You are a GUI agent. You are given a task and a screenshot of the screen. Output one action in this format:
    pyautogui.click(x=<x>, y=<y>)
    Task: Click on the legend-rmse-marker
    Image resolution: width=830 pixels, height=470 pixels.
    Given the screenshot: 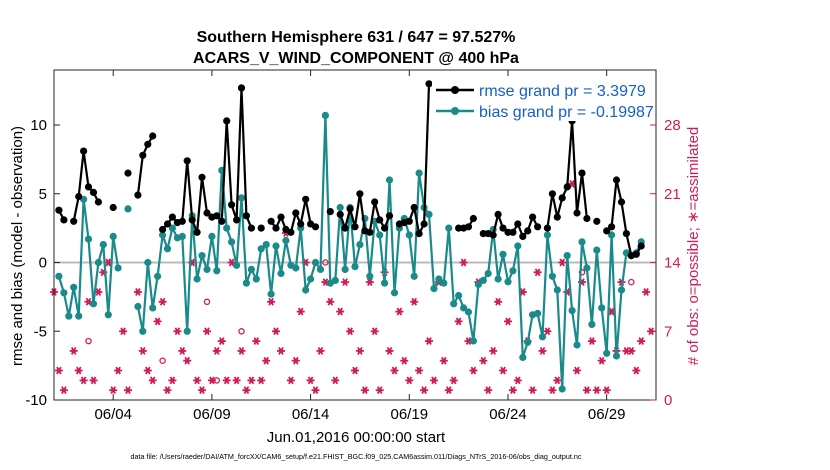 What is the action you would take?
    pyautogui.click(x=455, y=90)
    